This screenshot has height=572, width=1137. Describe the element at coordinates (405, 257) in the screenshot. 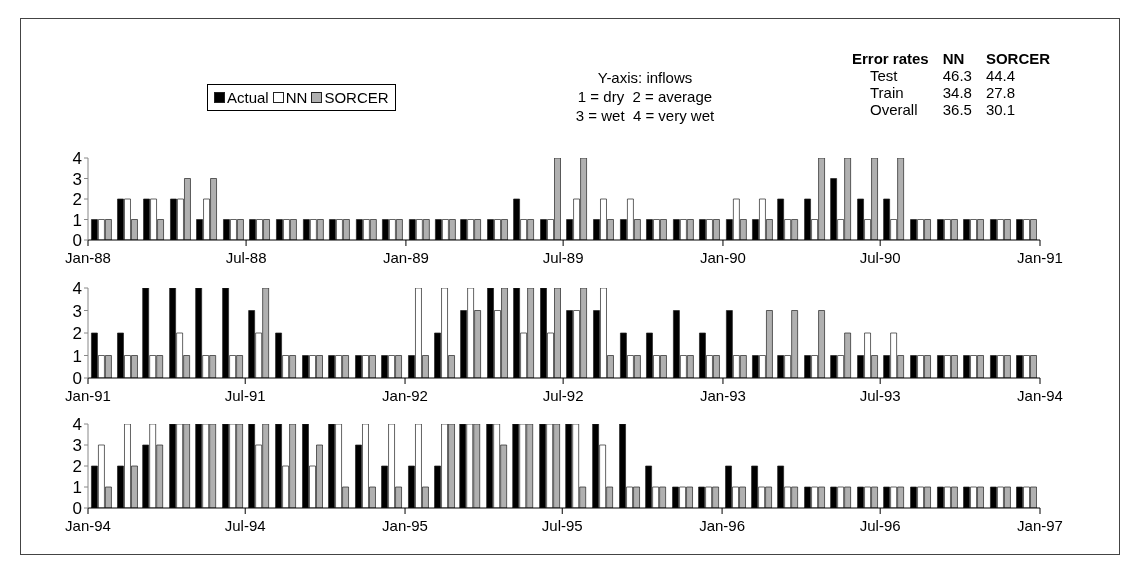

I see `x-tick-label: Jan-89` at that location.